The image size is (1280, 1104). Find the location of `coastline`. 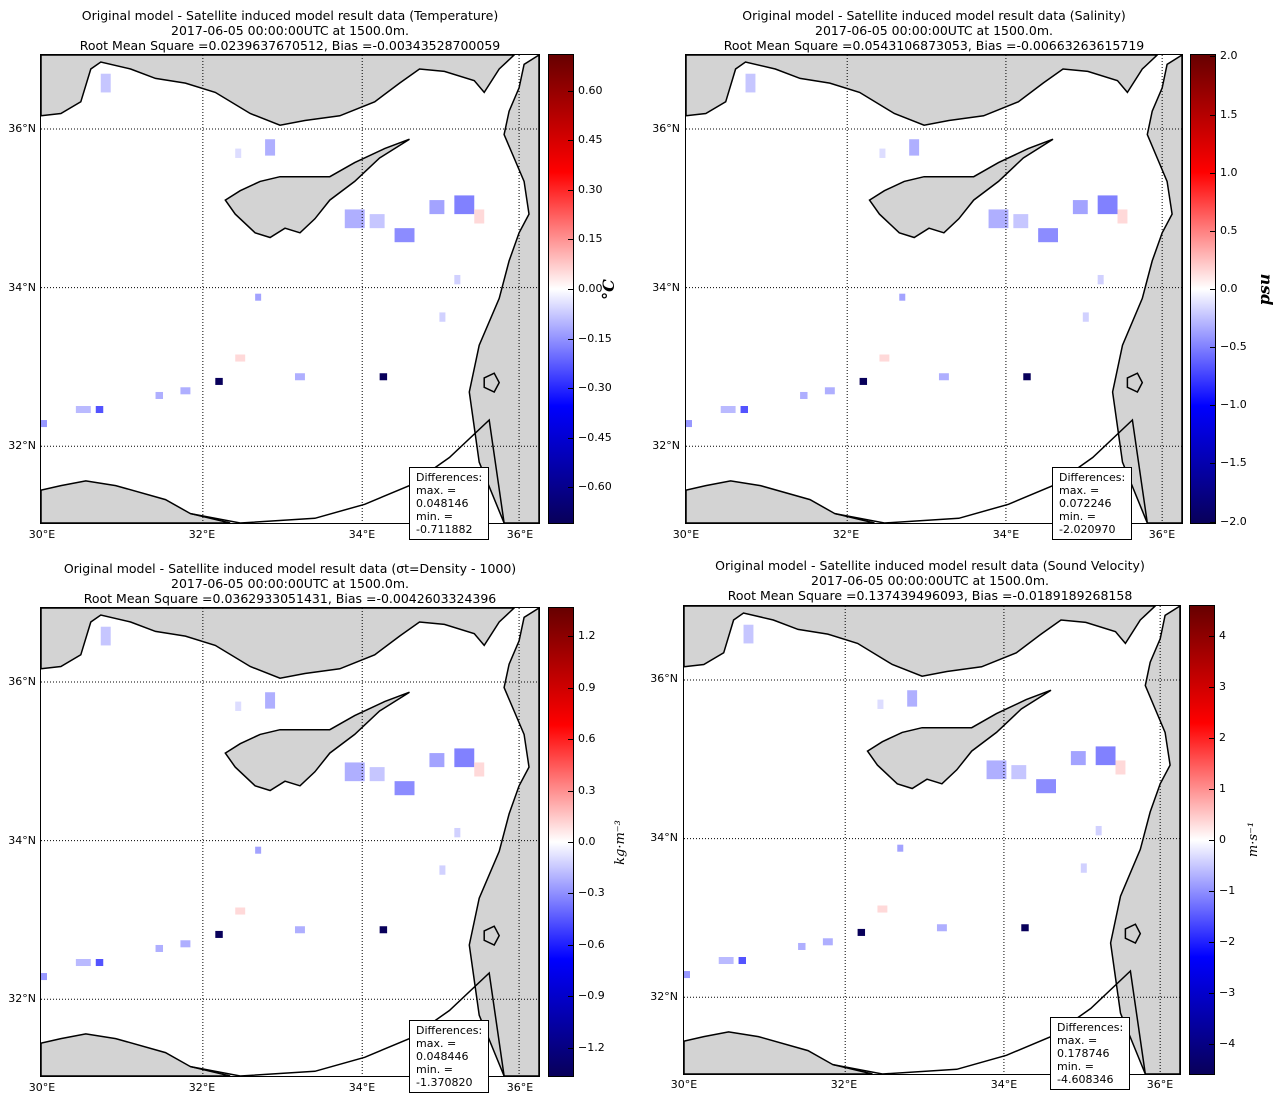

coastline is located at coordinates (989, 1021).